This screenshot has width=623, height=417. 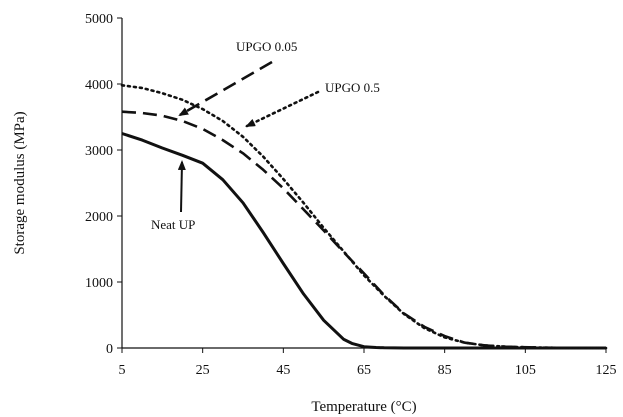 What do you see at coordinates (364, 370) in the screenshot?
I see `x-tick-label: 65` at bounding box center [364, 370].